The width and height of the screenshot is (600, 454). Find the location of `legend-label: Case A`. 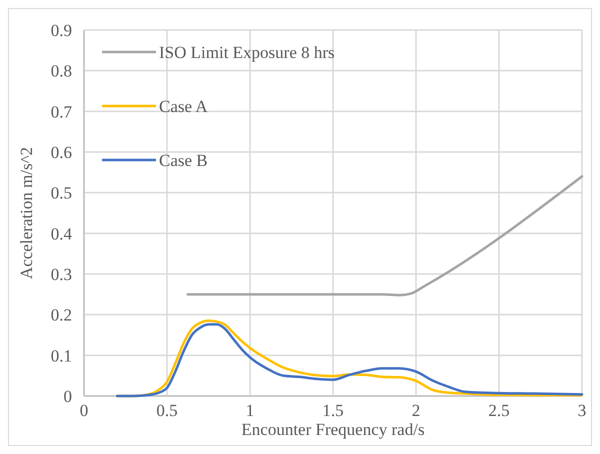

legend-label: Case A is located at coordinates (183, 106).